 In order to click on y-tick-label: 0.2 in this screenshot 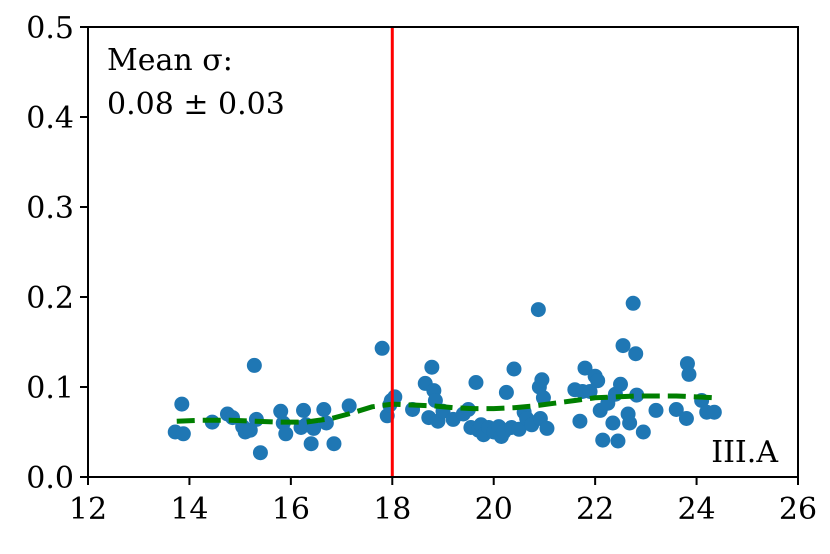, I will do `click(50, 298)`.